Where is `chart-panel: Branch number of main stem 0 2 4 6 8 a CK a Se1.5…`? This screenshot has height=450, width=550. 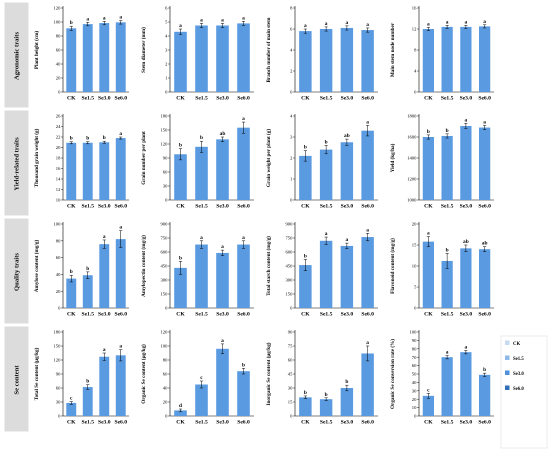
chart-panel: Branch number of main stem 0 2 4 6 8 a CK a Se1.5… is located at coordinates (322, 54).